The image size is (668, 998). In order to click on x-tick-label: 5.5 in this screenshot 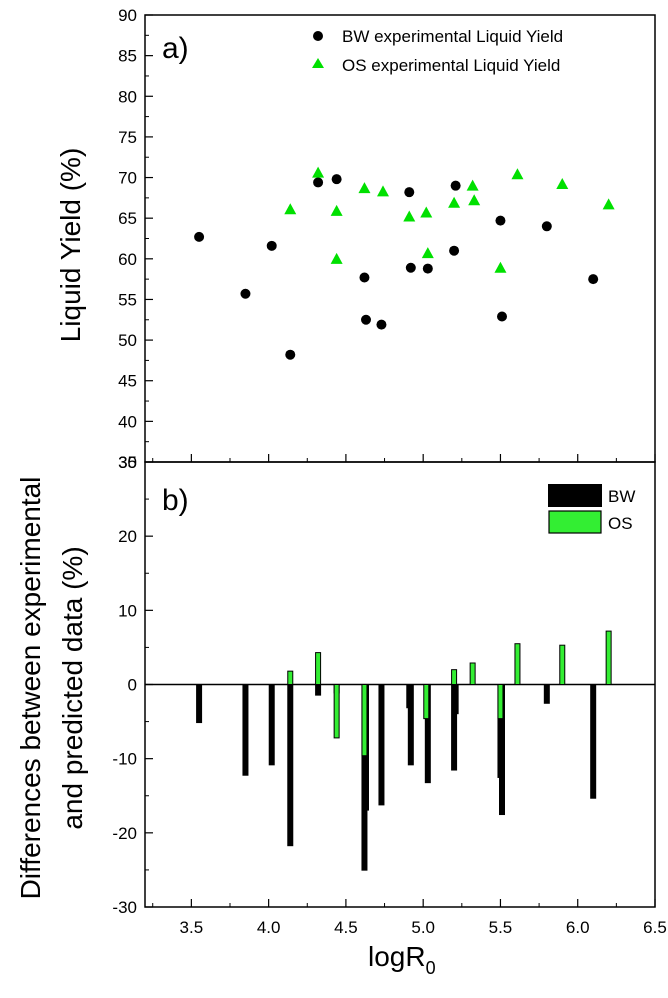, I will do `click(501, 927)`.